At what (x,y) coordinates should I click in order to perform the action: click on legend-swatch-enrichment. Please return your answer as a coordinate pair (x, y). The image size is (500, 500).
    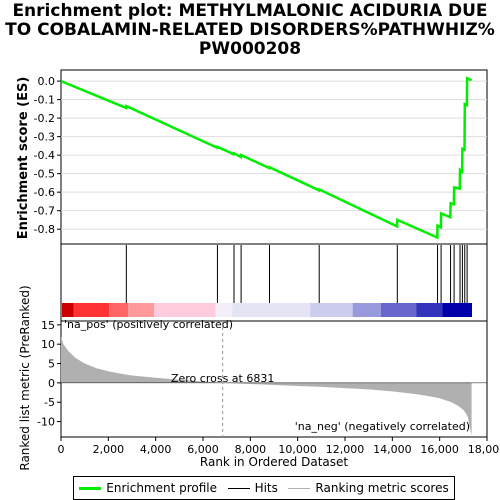
    Looking at the image, I should click on (90, 488).